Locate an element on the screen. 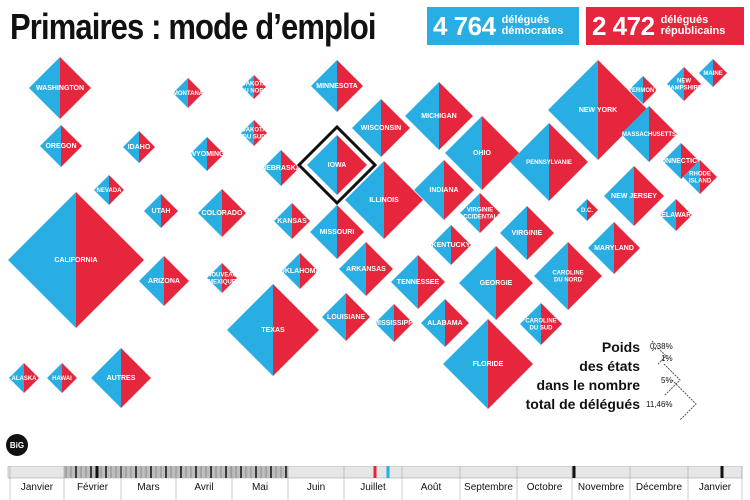  state-nouveau-mexique: NOUVEAU MEXIQUE is located at coordinates (222, 278).